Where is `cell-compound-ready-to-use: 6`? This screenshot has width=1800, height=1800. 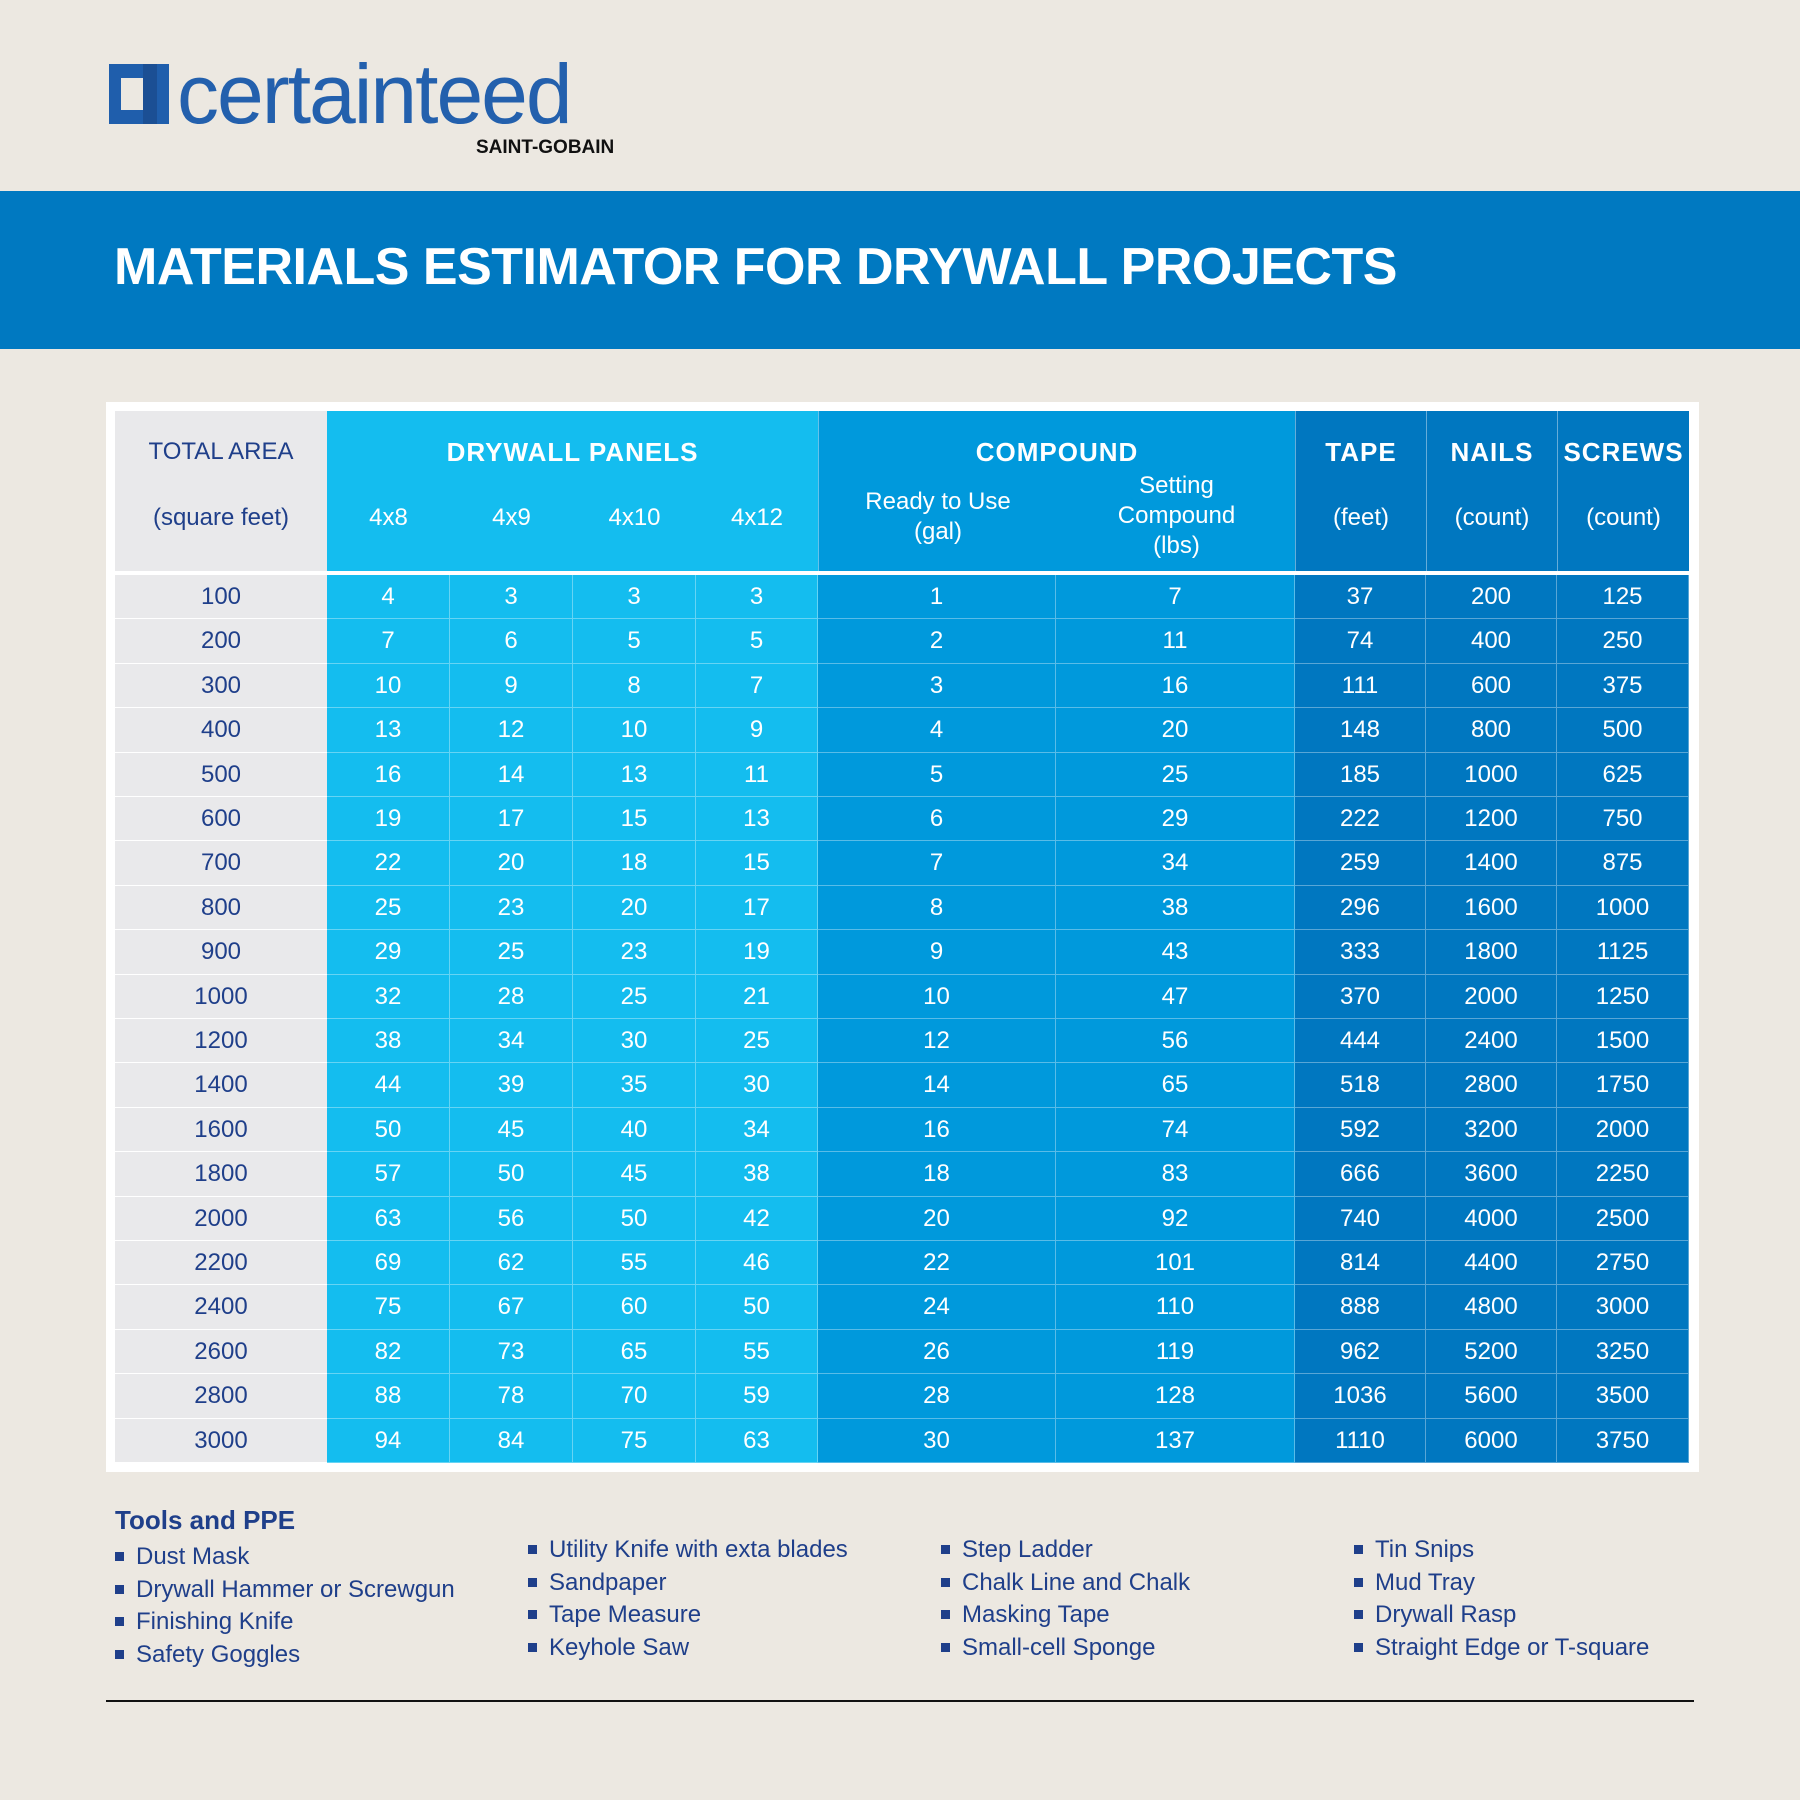 cell-compound-ready-to-use: 6 is located at coordinates (937, 819).